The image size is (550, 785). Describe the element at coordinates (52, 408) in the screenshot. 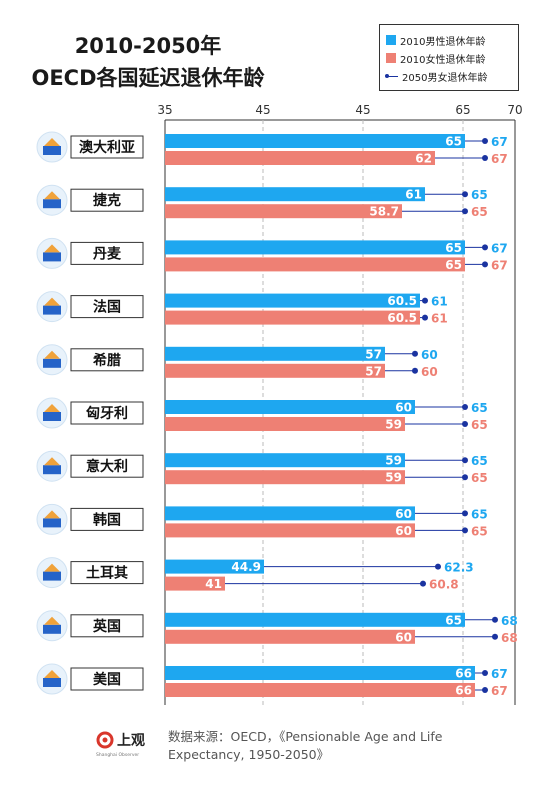

I see `hungary-parliament-icon-roof` at that location.